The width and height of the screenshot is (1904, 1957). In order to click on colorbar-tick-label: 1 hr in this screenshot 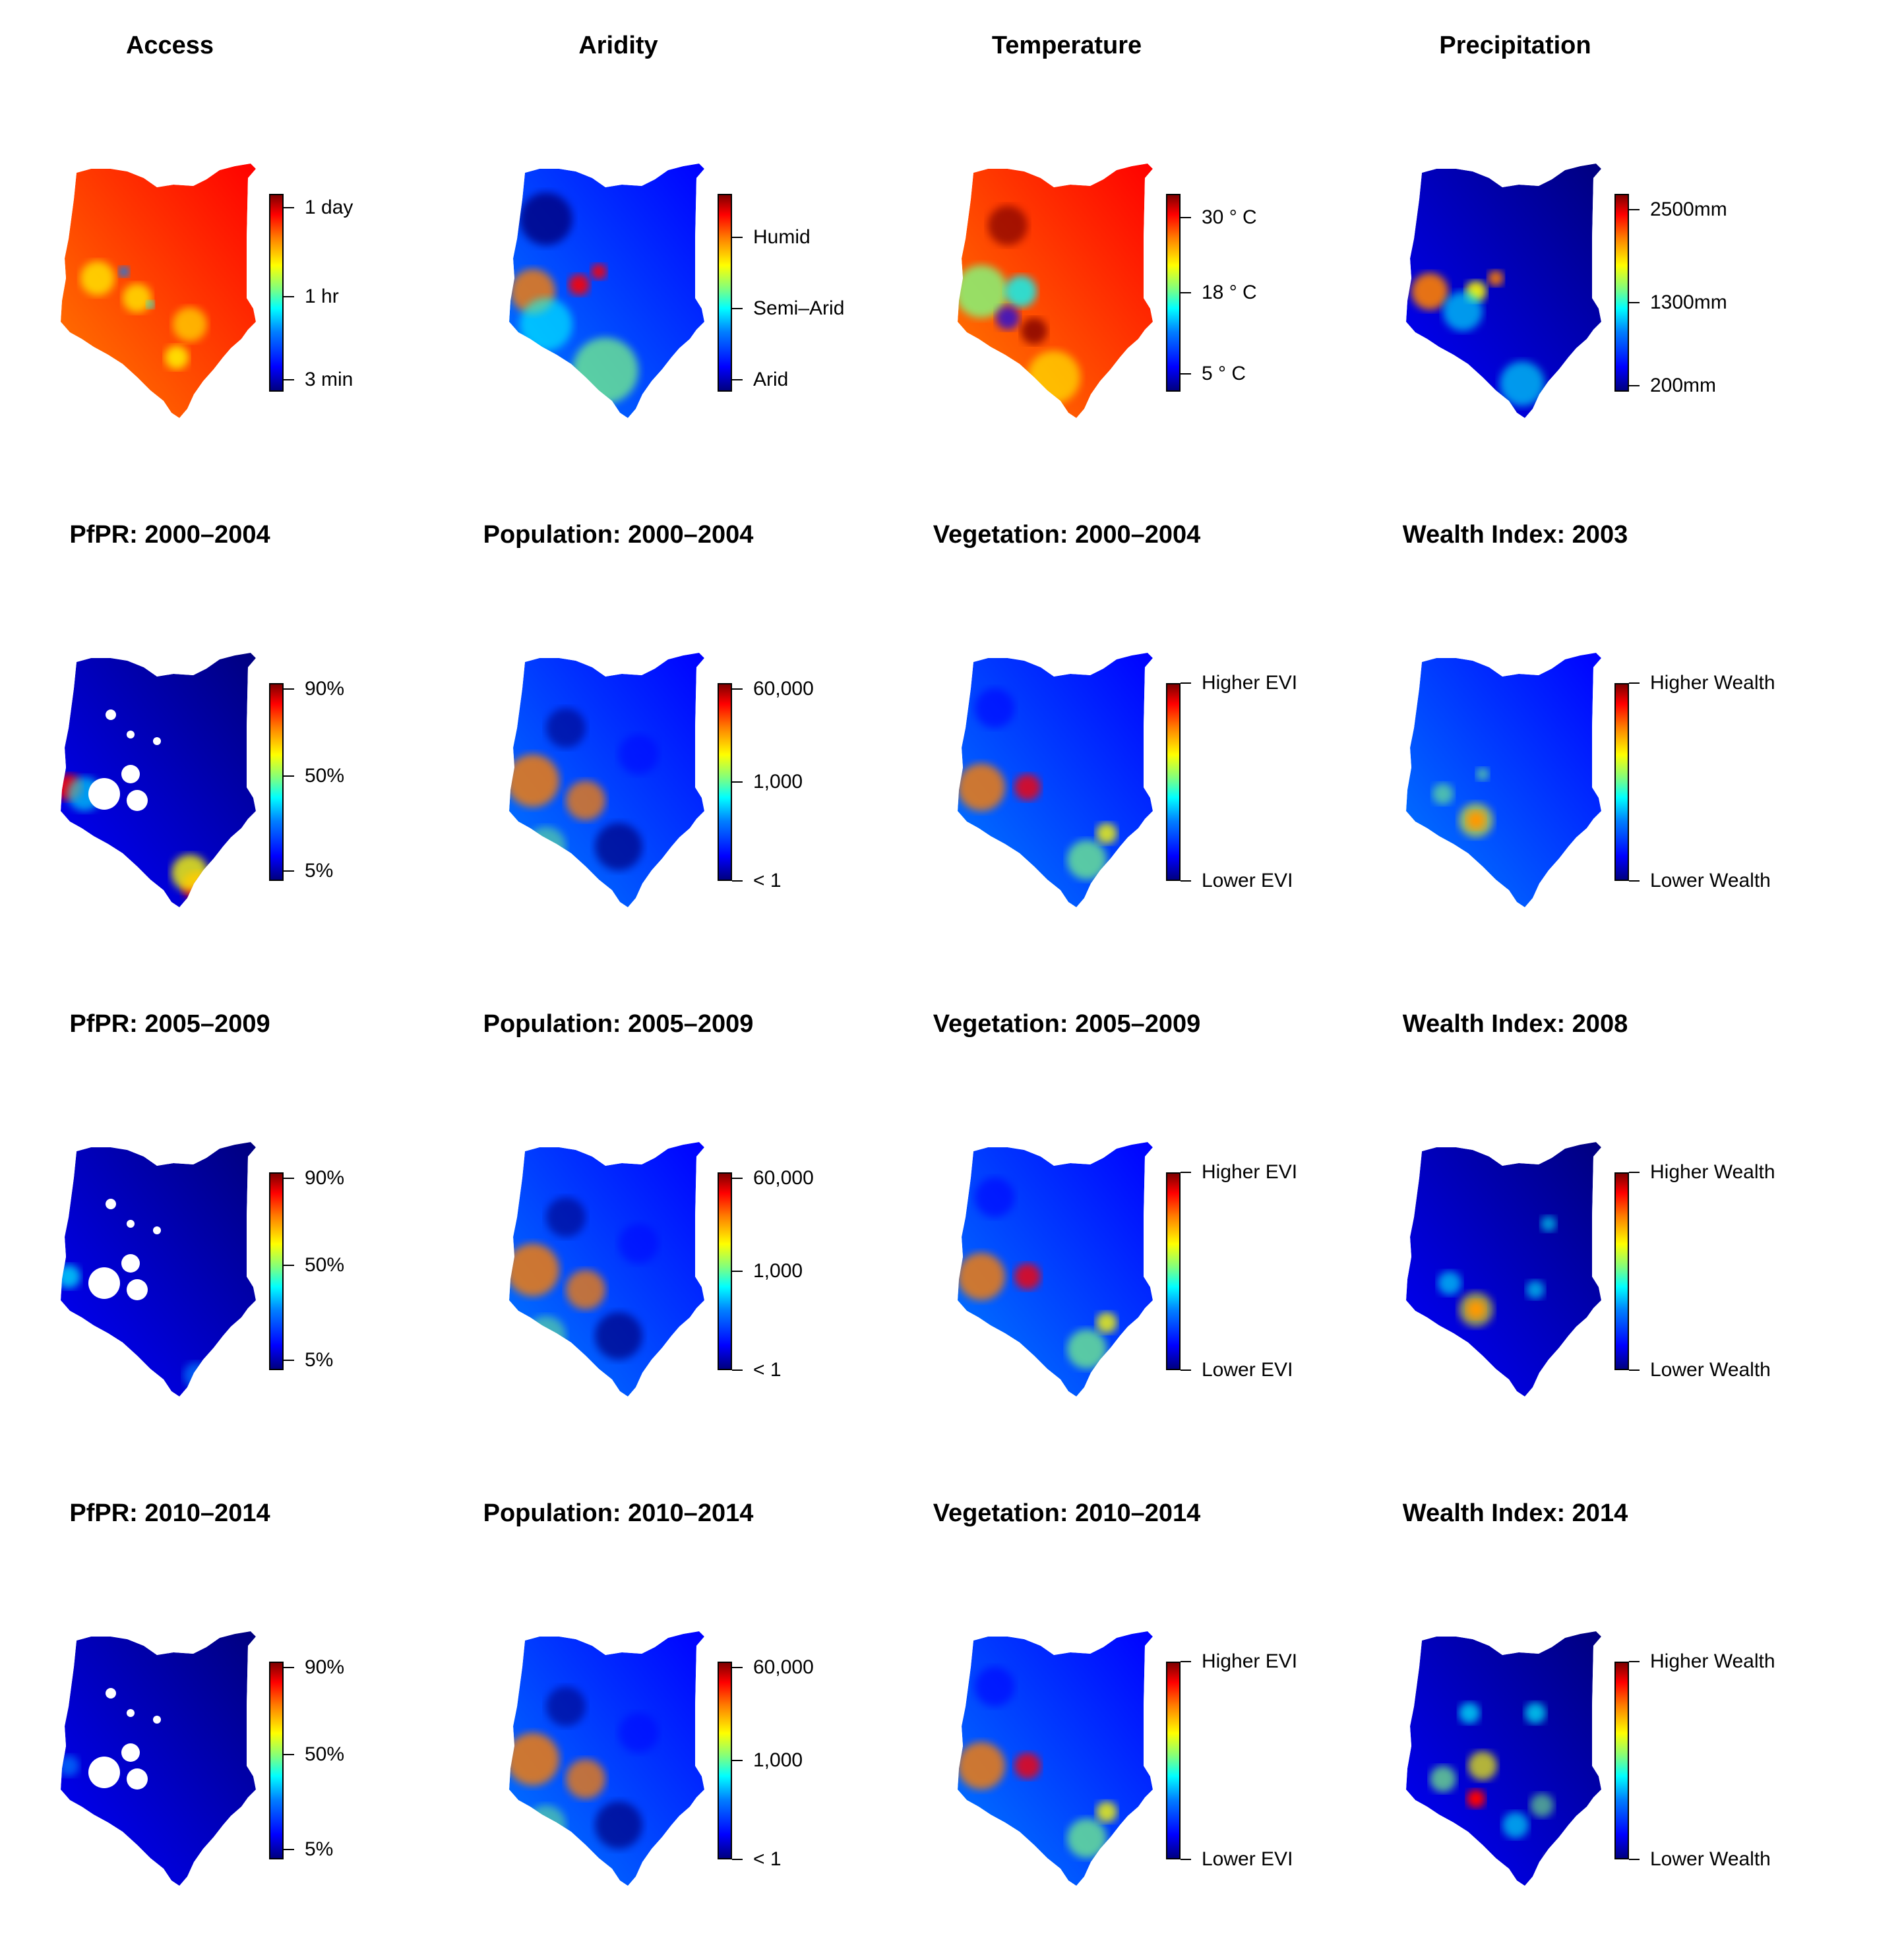, I will do `click(322, 296)`.